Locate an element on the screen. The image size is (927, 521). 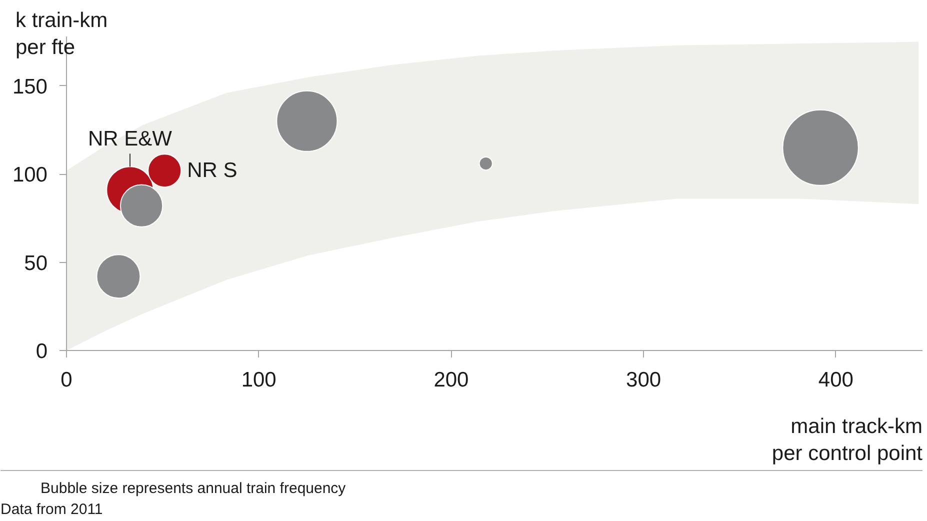
x-tick-label: 0 is located at coordinates (66, 380).